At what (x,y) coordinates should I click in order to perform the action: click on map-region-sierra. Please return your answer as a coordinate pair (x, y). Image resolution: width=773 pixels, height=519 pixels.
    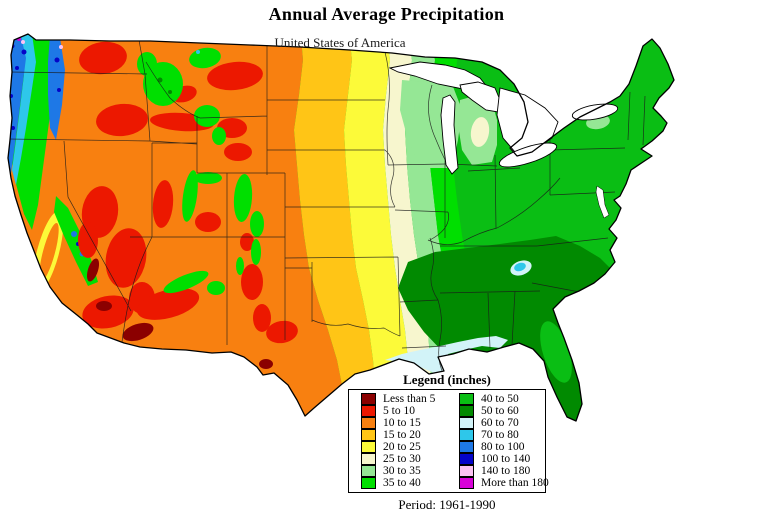
    Looking at the image, I should click on (76, 241).